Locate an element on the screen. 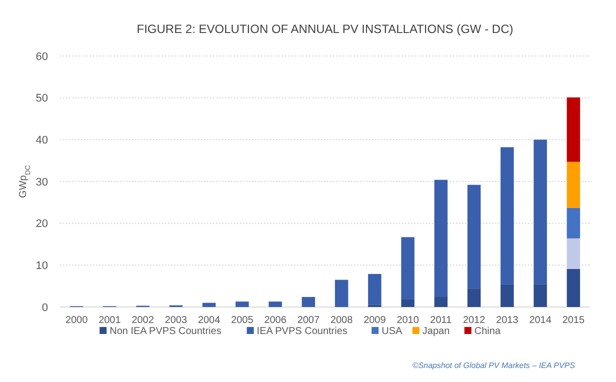  chart-title: FIGURE 2: EVOLUTION OF ANNUAL PV INSTALLATIONS (GW - DC) is located at coordinates (325, 29).